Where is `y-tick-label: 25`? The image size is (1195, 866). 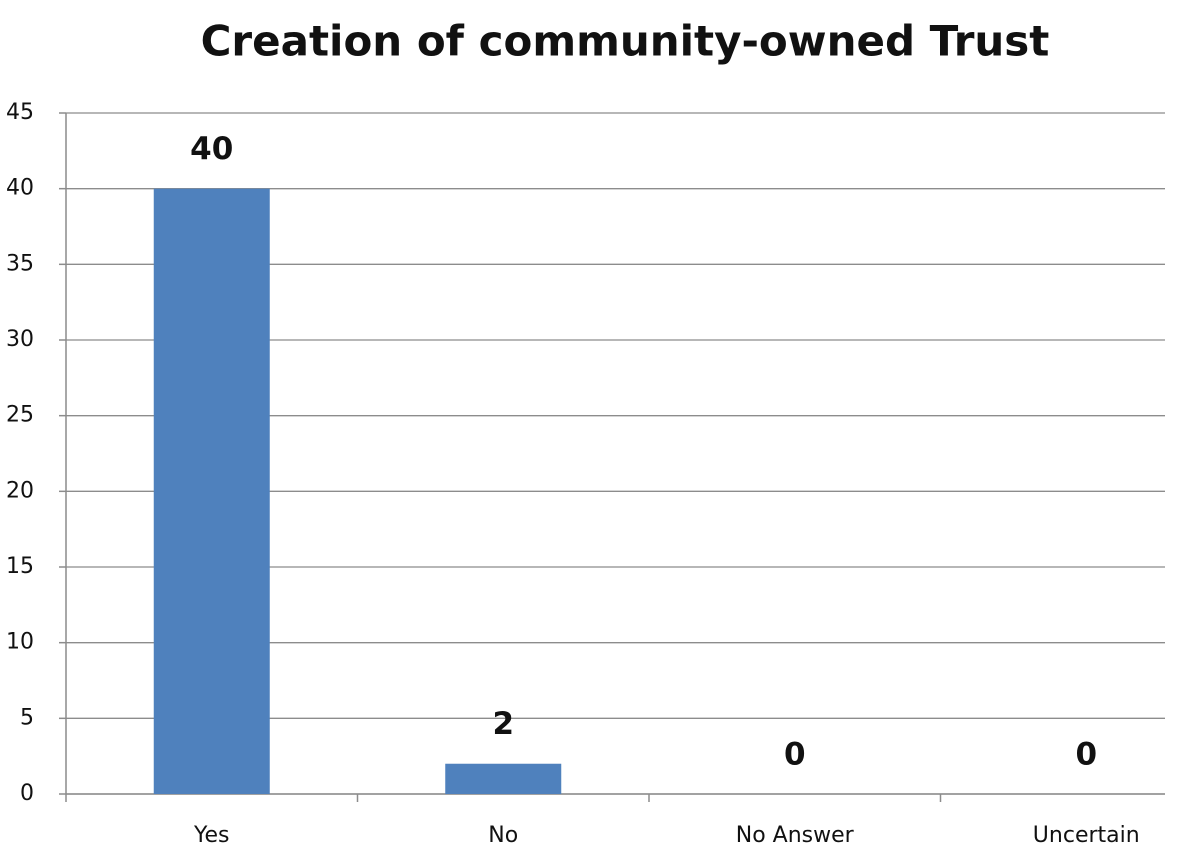
y-tick-label: 25 is located at coordinates (20, 415).